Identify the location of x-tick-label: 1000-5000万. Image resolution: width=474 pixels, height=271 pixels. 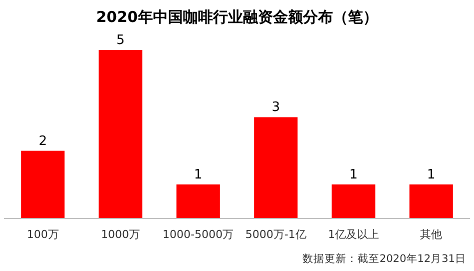
(198, 234).